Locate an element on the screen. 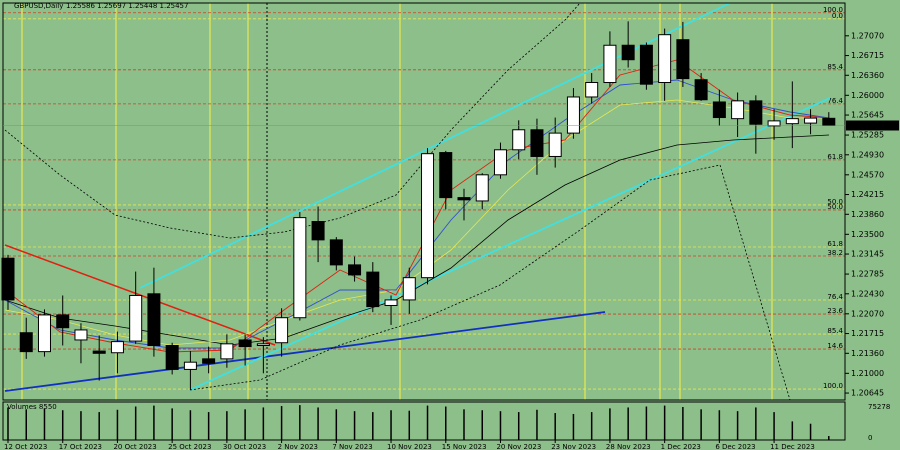 The height and width of the screenshot is (450, 900). x-tick-label: 28 Nov 2023 is located at coordinates (628, 446).